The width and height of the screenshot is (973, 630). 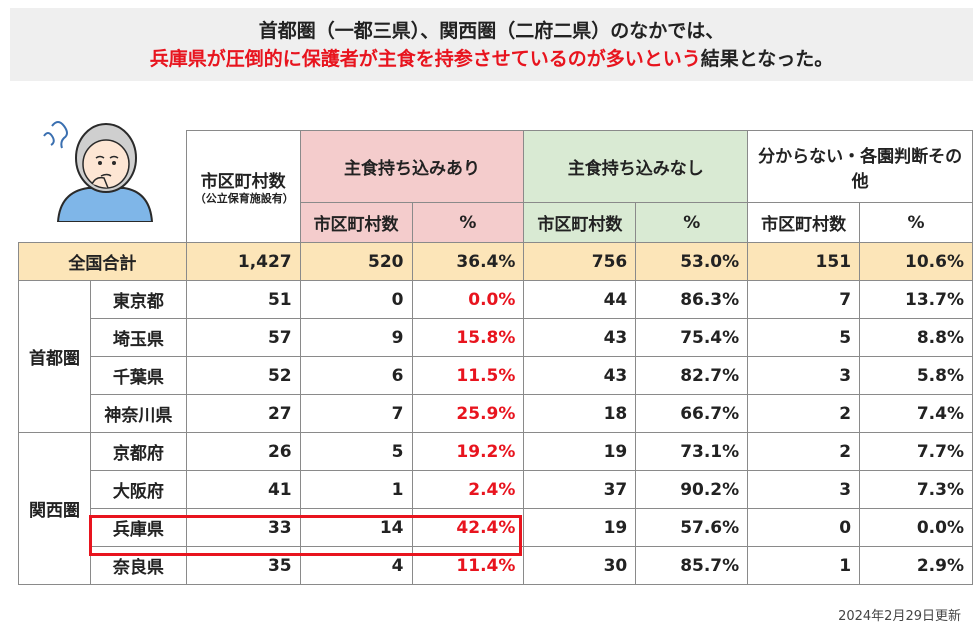 What do you see at coordinates (138, 375) in the screenshot?
I see `pref-name: 千葉県` at bounding box center [138, 375].